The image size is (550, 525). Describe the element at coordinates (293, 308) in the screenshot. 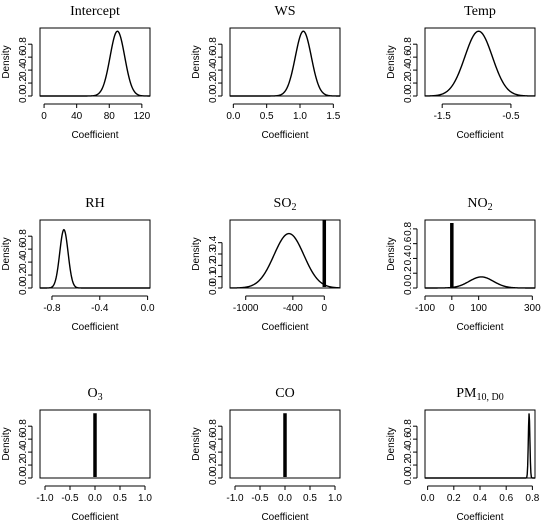

I see `x-tick-label: -400` at that location.